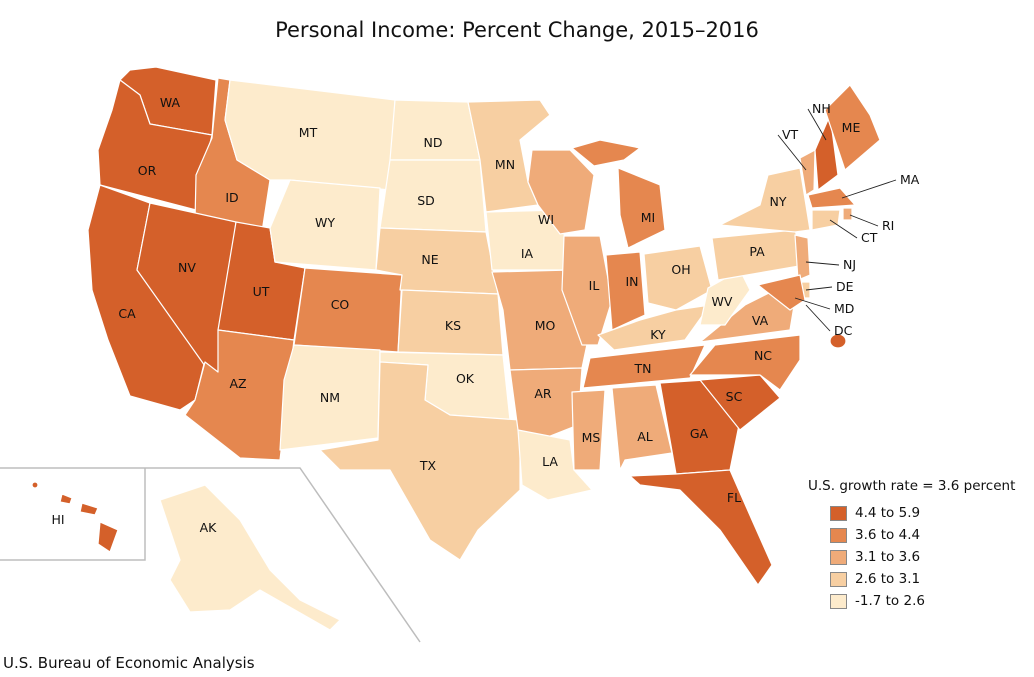 This screenshot has width=1034, height=677. What do you see at coordinates (261, 291) in the screenshot?
I see `state-label-ut: UT` at bounding box center [261, 291].